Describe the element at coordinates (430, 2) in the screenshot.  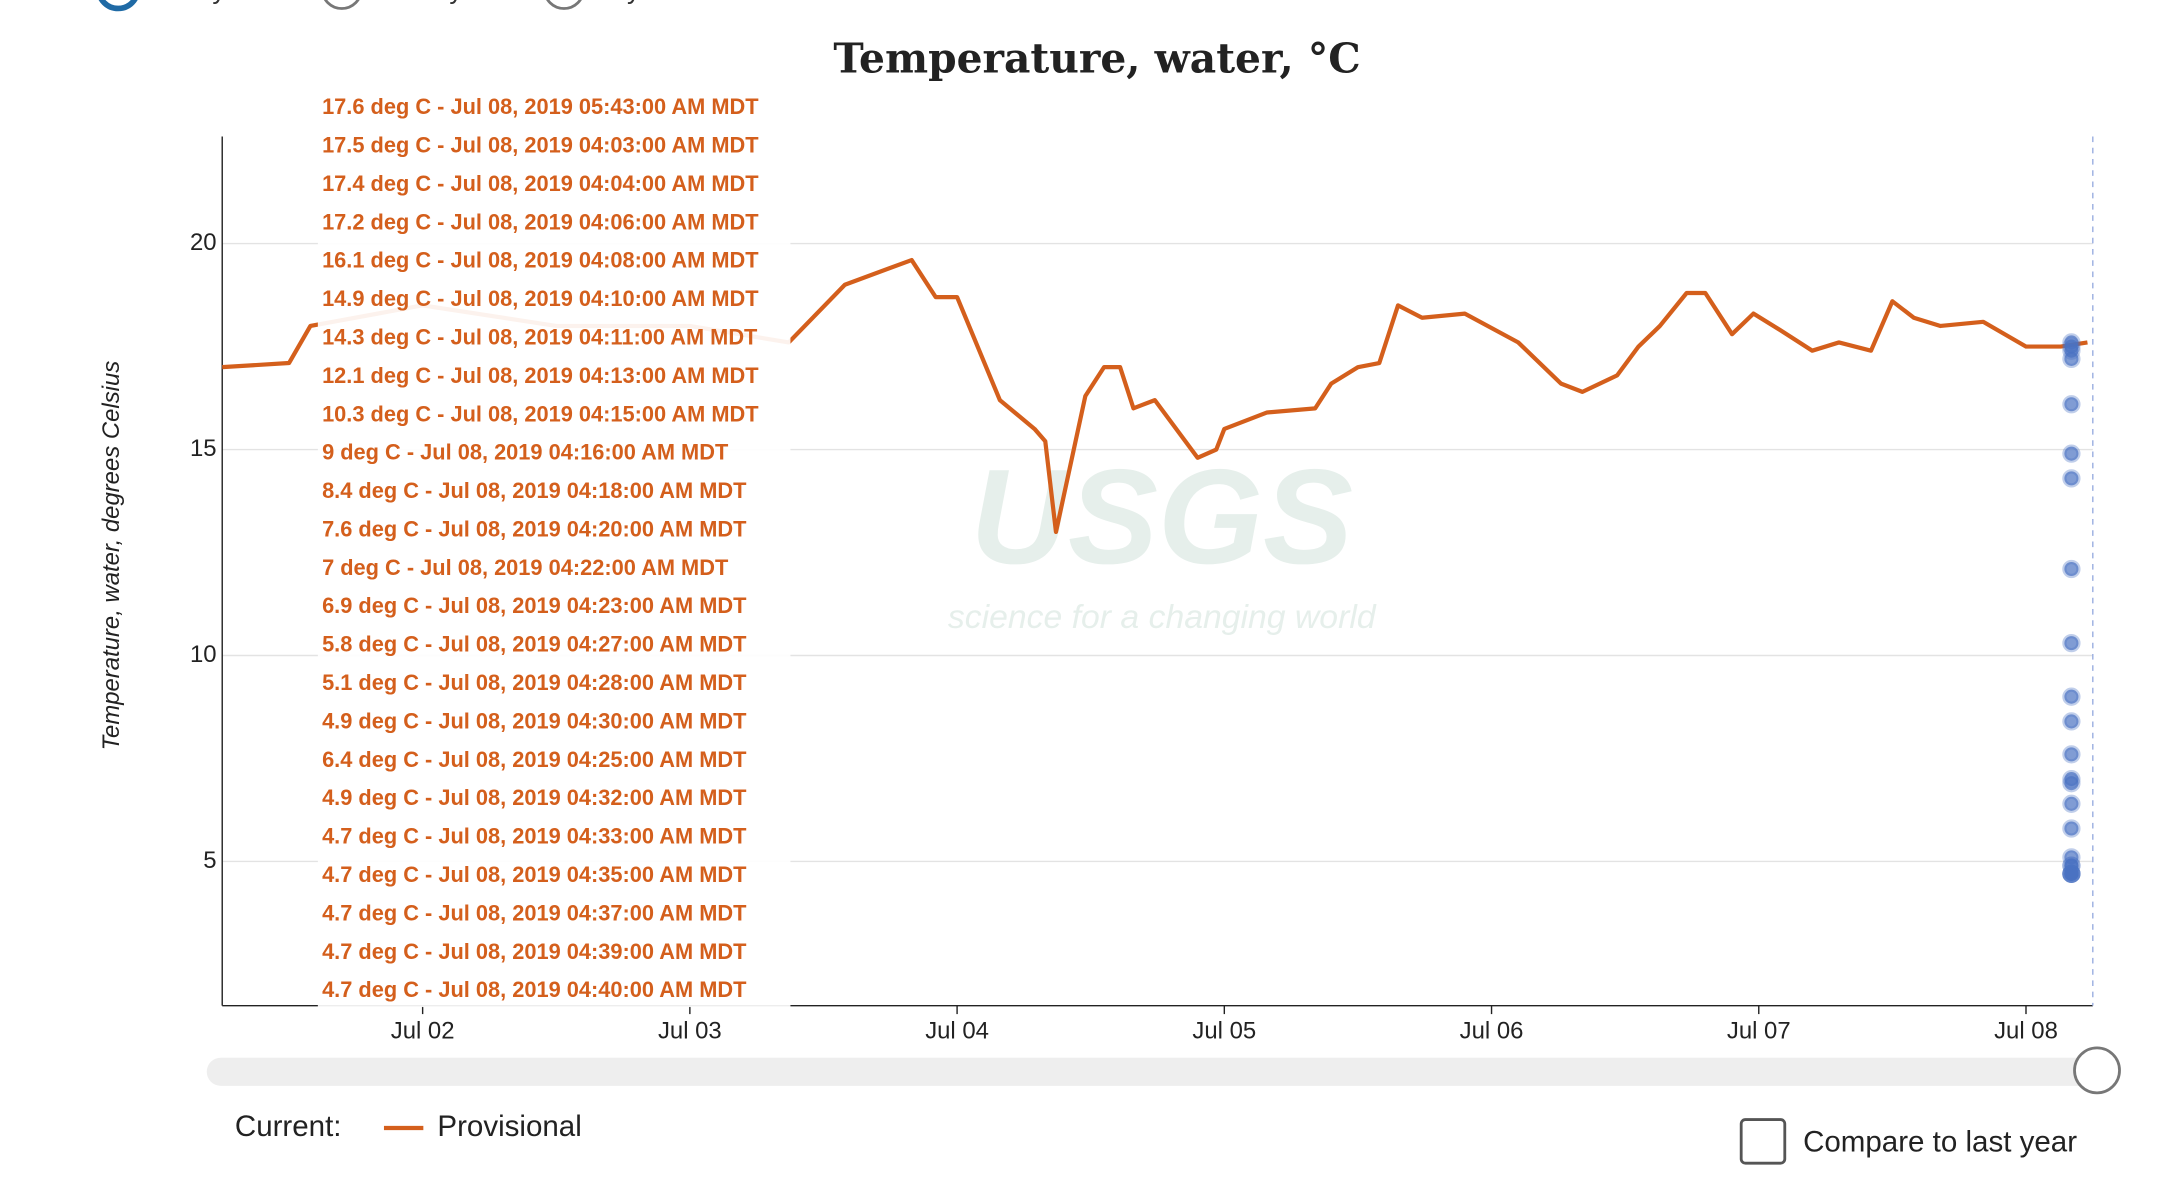
I see `radio-label: 30 days` at that location.